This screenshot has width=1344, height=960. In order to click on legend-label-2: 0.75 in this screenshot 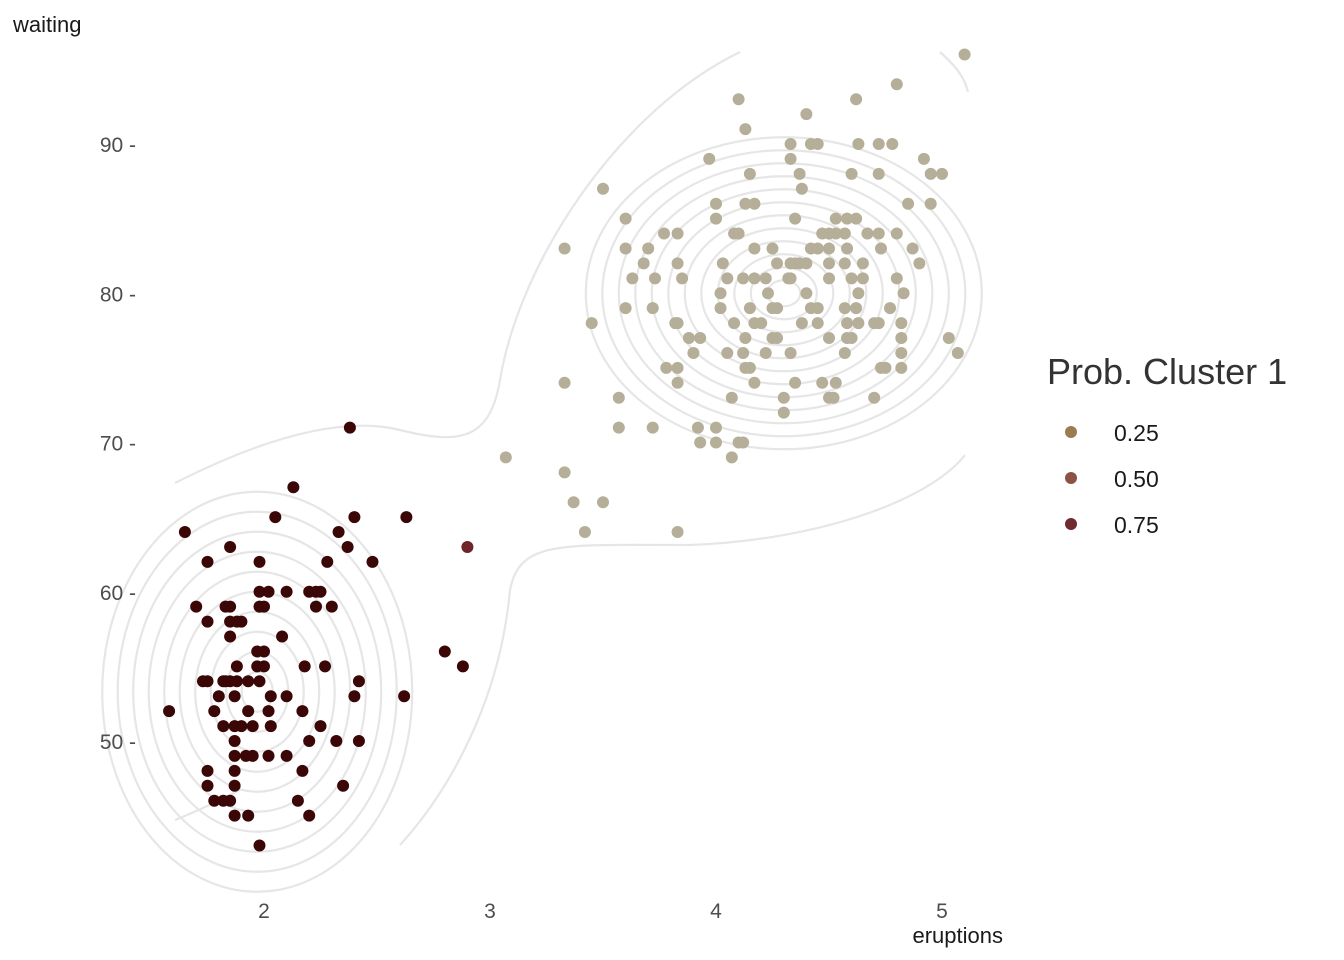, I will do `click(1136, 525)`.